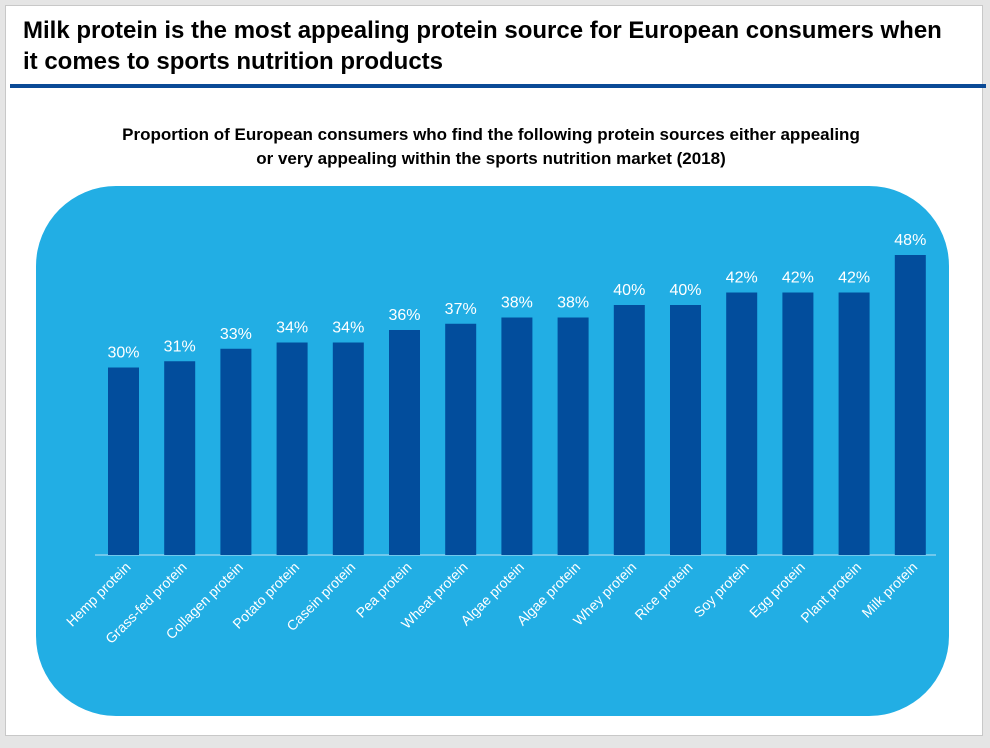  Describe the element at coordinates (123, 353) in the screenshot. I see `data-label: 30%` at that location.